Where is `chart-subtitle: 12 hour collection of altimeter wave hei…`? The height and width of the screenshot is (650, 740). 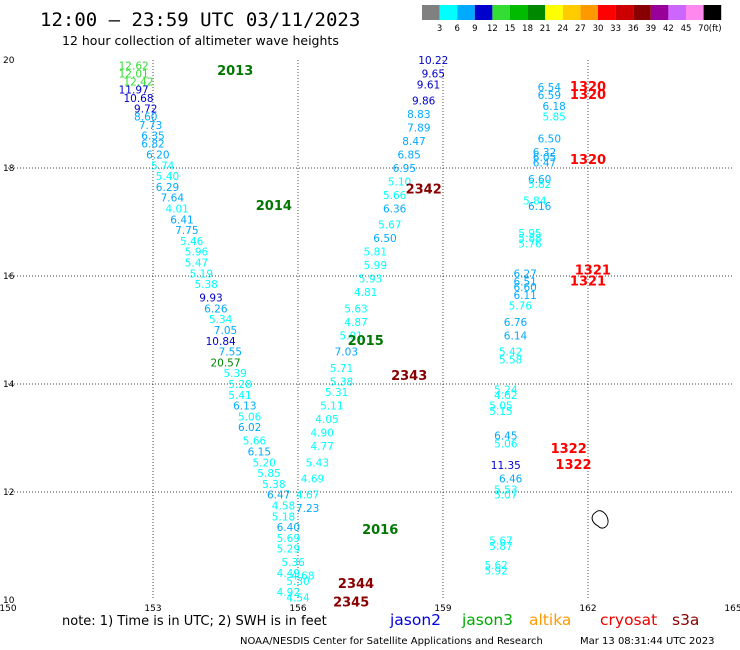 chart-subtitle: 12 hour collection of altimeter wave hei… is located at coordinates (200, 40).